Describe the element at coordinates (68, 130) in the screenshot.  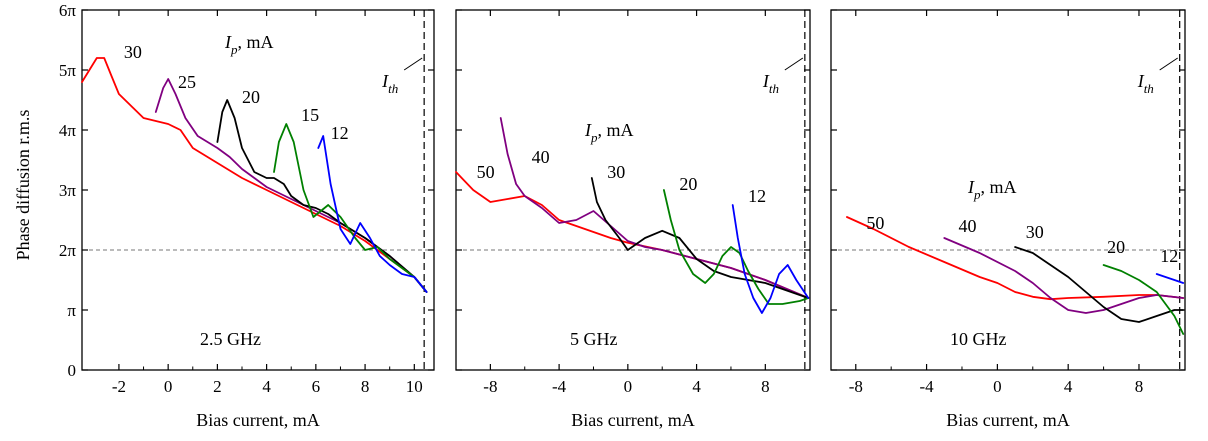
I see `y-tick-label: 4π` at that location.